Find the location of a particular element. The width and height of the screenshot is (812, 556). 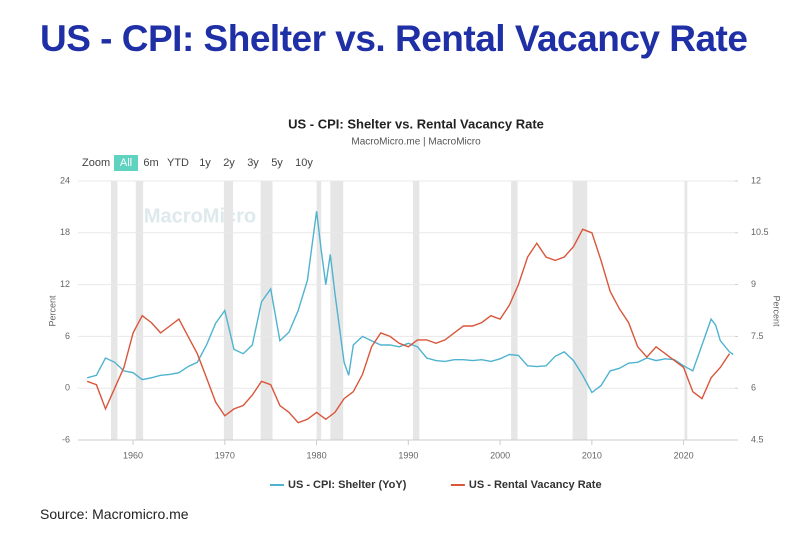

legend-label: US - Rental Vacancy Rate is located at coordinates (535, 485).